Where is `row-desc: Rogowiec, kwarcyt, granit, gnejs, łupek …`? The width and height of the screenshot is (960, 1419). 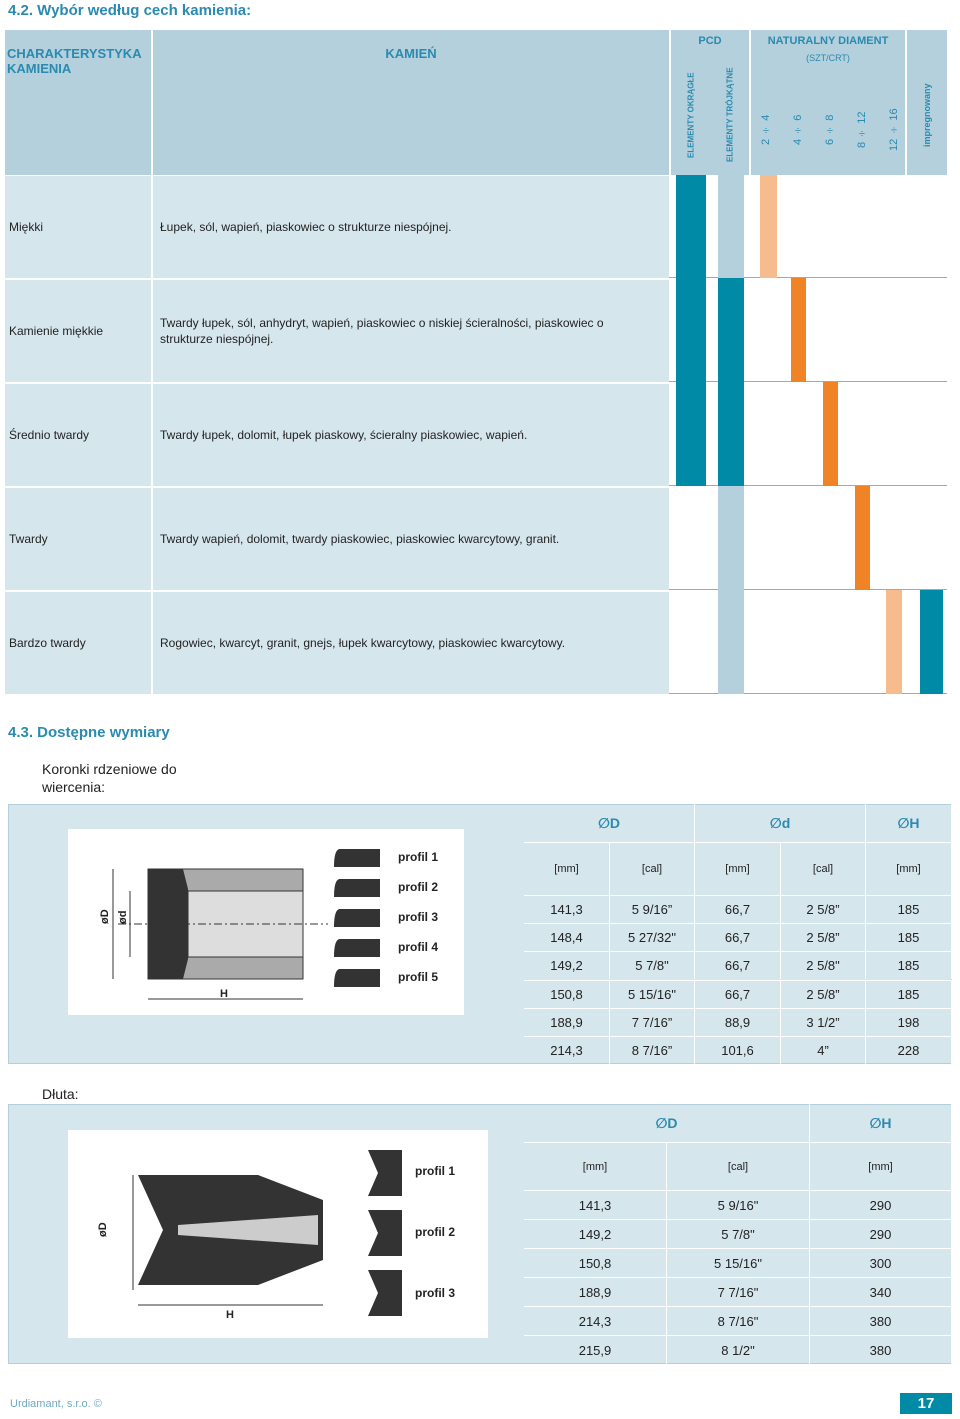
row-desc: Rogowiec, kwarcyt, granit, gnejs, łupek … is located at coordinates (363, 643).